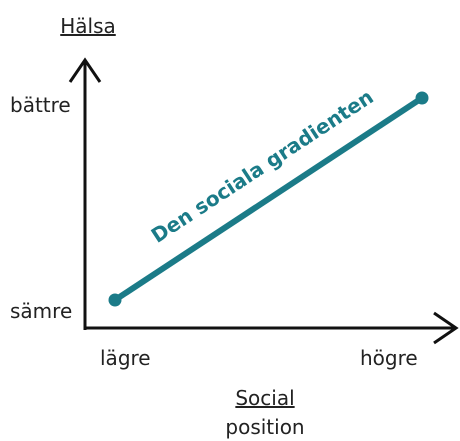  What do you see at coordinates (85, 70) in the screenshot?
I see `y-axis-arrow` at bounding box center [85, 70].